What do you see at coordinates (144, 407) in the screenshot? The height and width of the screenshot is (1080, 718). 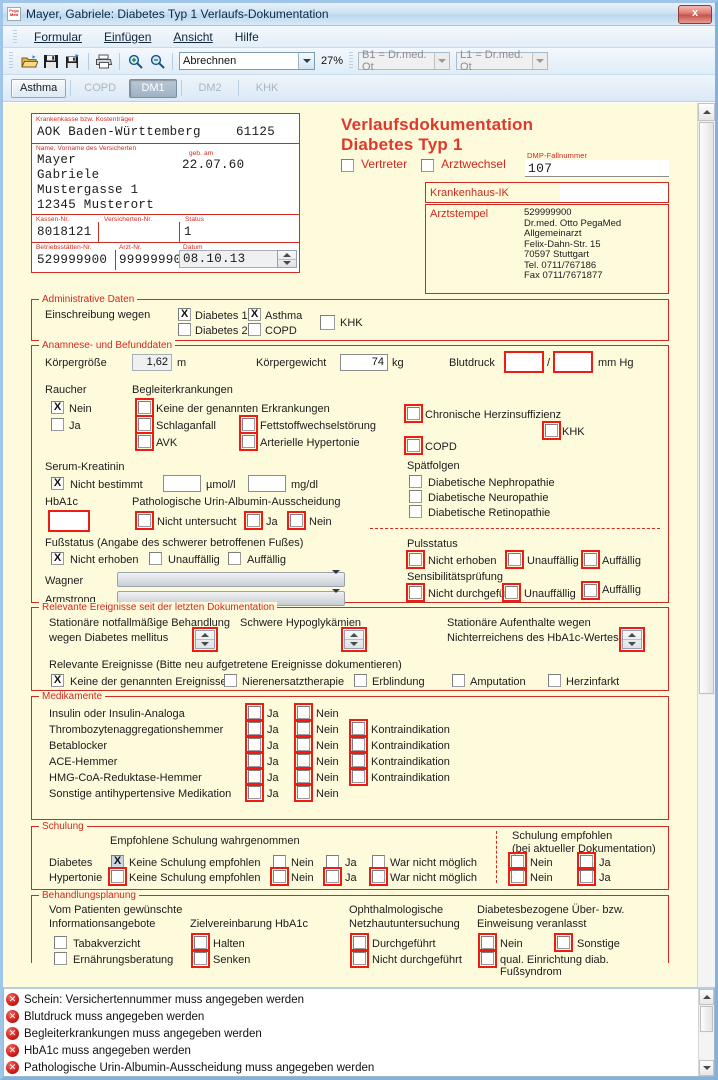 I see `begleit-checkbox-keine` at bounding box center [144, 407].